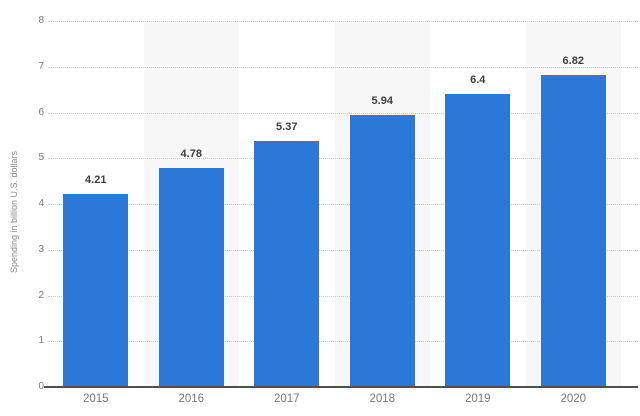 The image size is (640, 416). What do you see at coordinates (41, 66) in the screenshot?
I see `y-tick-label: 7` at bounding box center [41, 66].